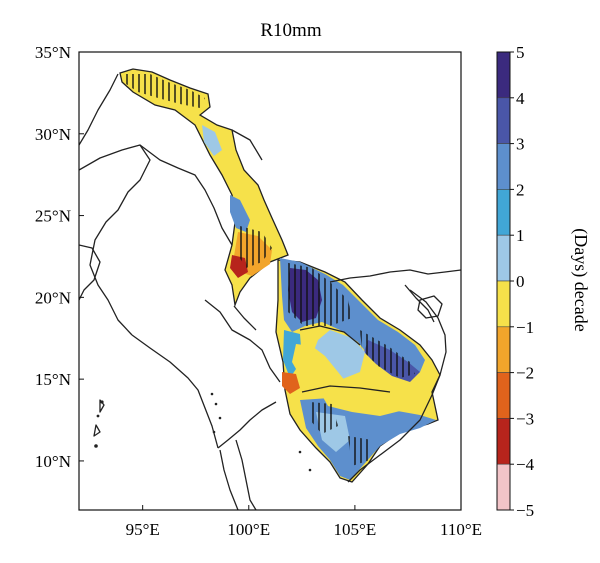 The width and height of the screenshot is (600, 563). Describe the element at coordinates (525, 373) in the screenshot. I see `colorbar-tick-label: −2` at that location.